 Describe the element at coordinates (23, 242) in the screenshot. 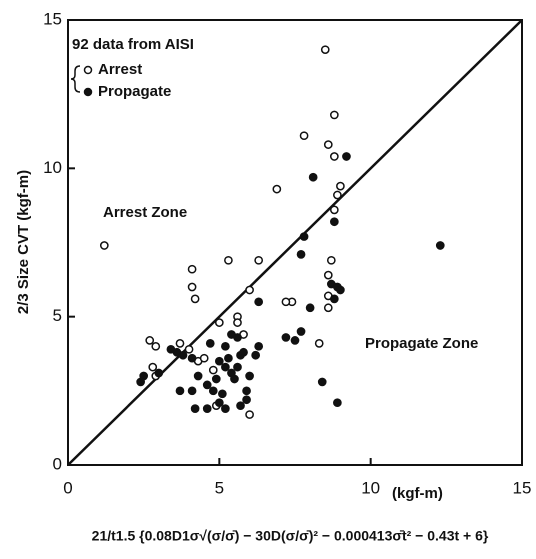

I see `y-axis-label: 2/3 Size CVT (kgf-m)` at that location.